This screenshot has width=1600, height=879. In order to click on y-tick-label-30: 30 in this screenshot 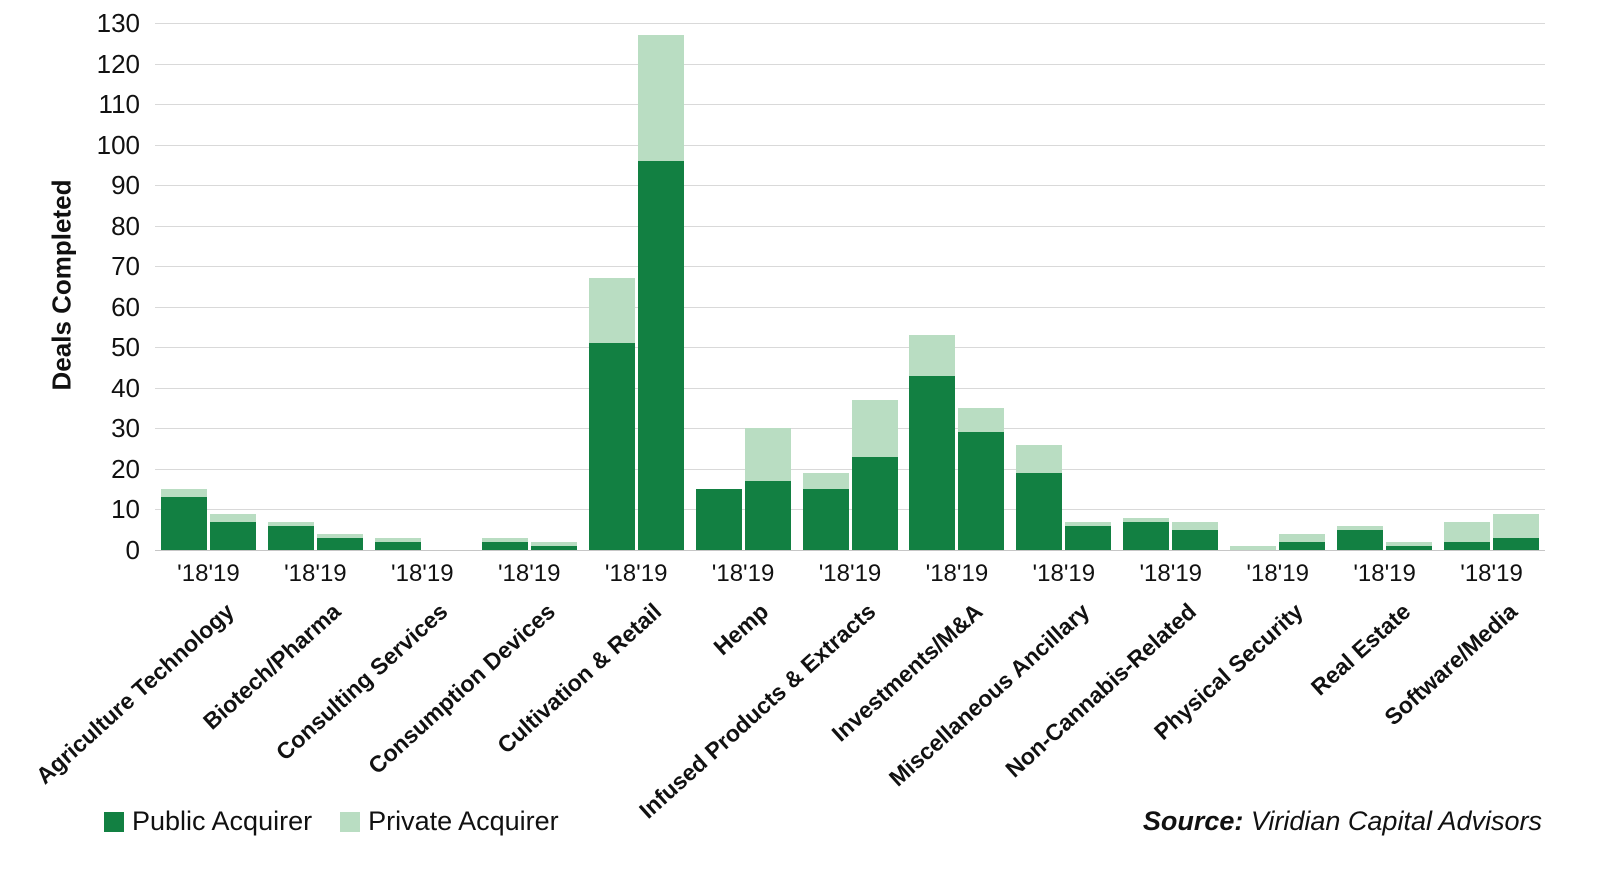, I will do `click(125, 428)`.